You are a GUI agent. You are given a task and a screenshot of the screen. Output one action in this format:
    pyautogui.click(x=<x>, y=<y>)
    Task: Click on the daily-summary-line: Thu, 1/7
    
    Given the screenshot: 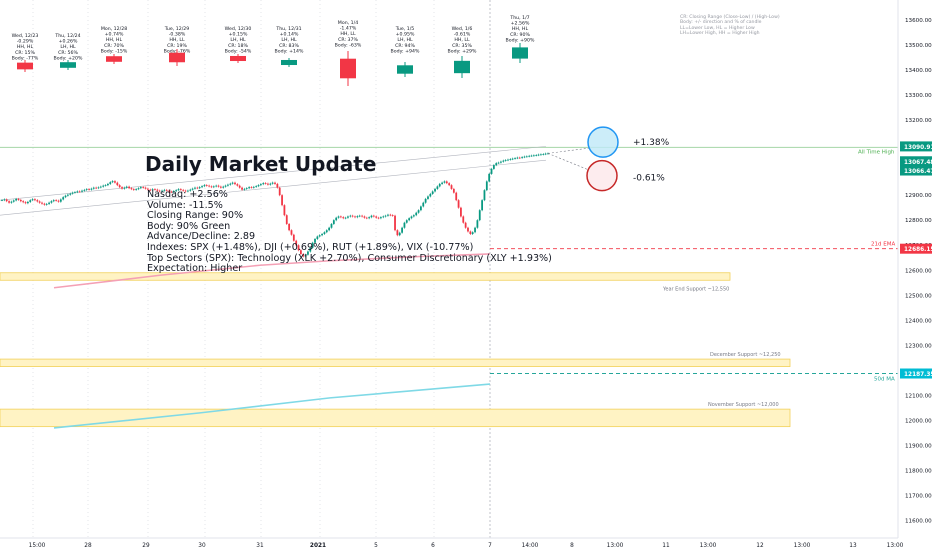 What is the action you would take?
    pyautogui.click(x=519, y=18)
    